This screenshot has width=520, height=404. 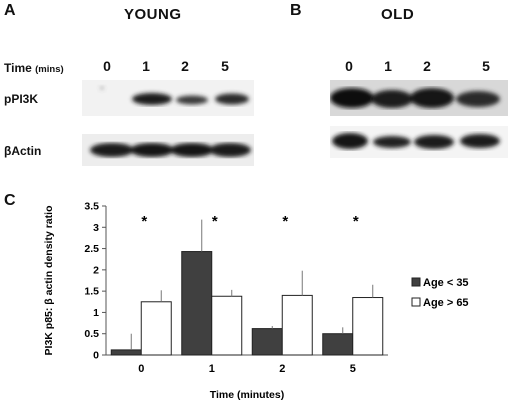 I want to click on old-lane-2: 2, so click(x=427, y=66).